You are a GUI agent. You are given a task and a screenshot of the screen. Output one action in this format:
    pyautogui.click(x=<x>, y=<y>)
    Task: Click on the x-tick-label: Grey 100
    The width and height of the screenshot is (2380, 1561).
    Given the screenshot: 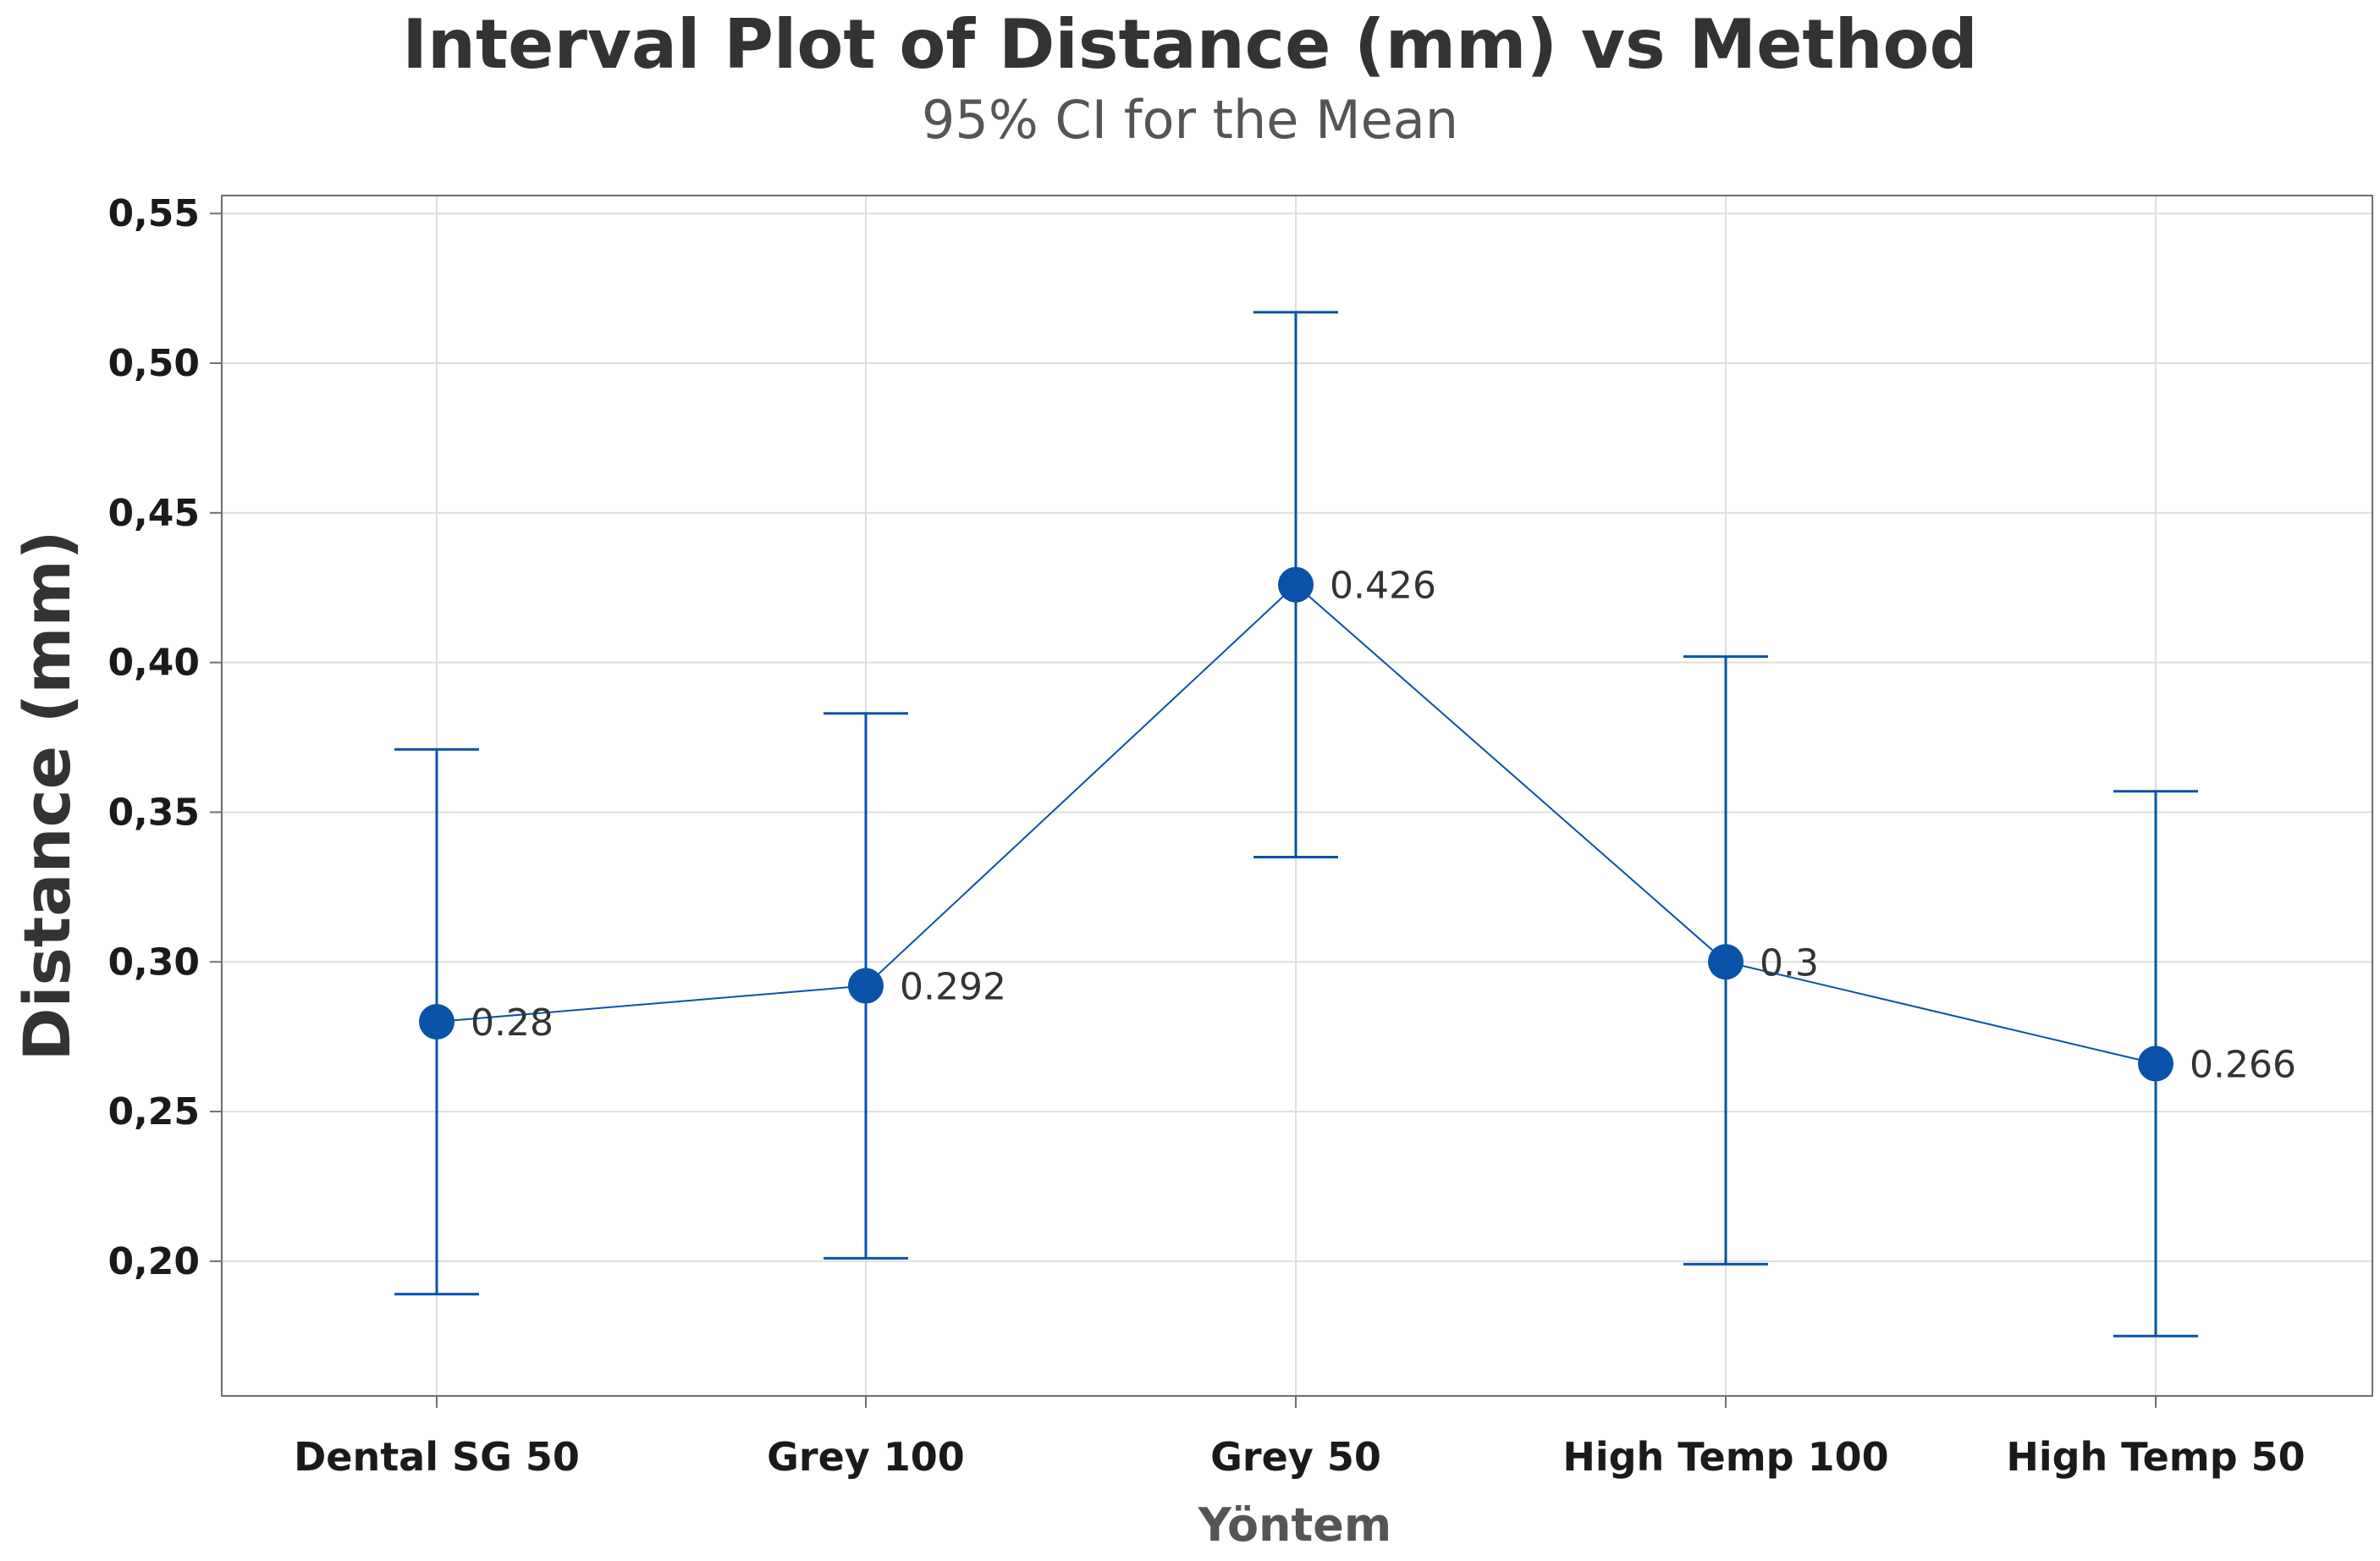 What is the action you would take?
    pyautogui.click(x=866, y=1457)
    